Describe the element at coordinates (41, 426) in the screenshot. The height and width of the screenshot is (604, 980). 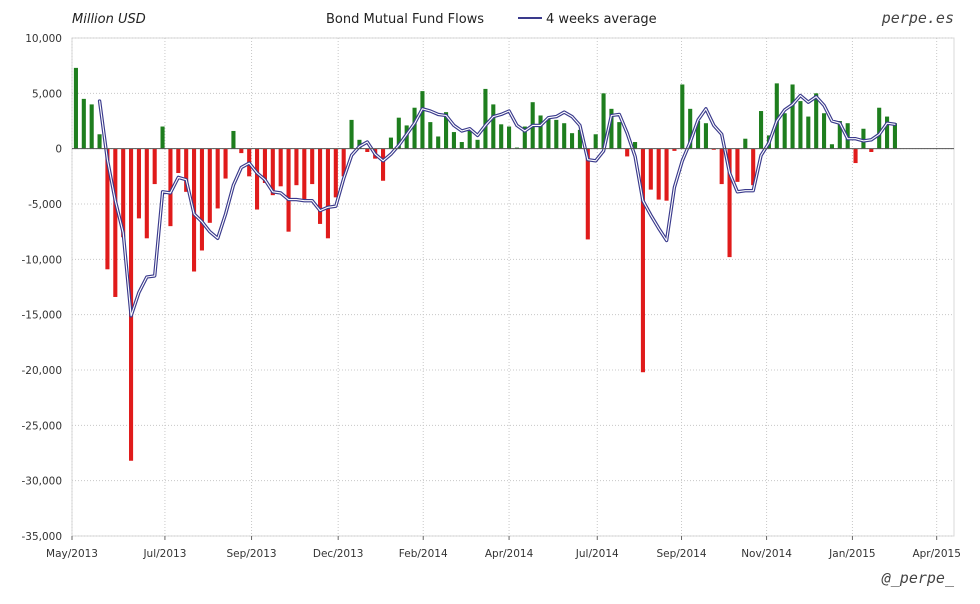
I see `y-tick-label: -25,000` at that location.